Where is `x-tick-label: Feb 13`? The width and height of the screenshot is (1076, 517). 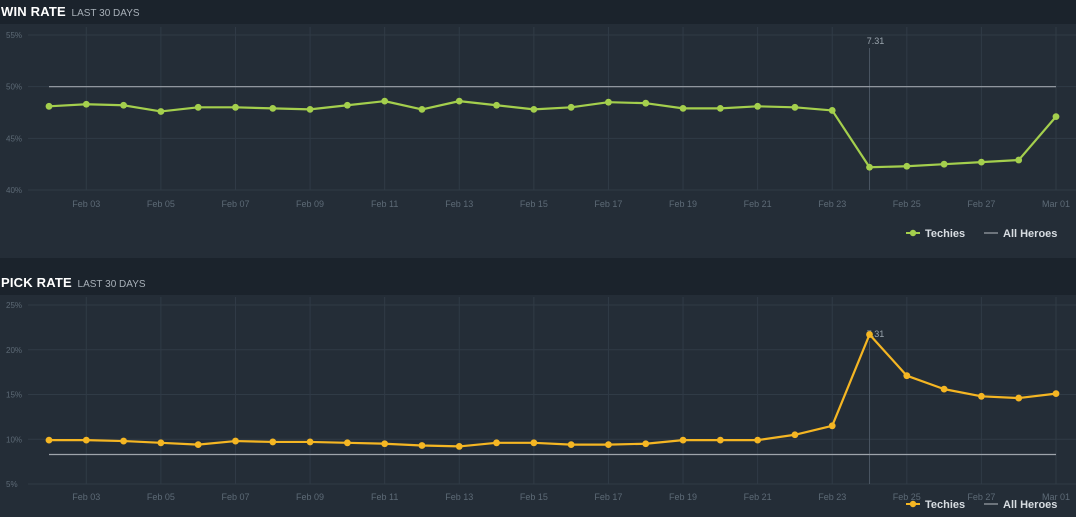
x-tick-label: Feb 13 is located at coordinates (459, 497).